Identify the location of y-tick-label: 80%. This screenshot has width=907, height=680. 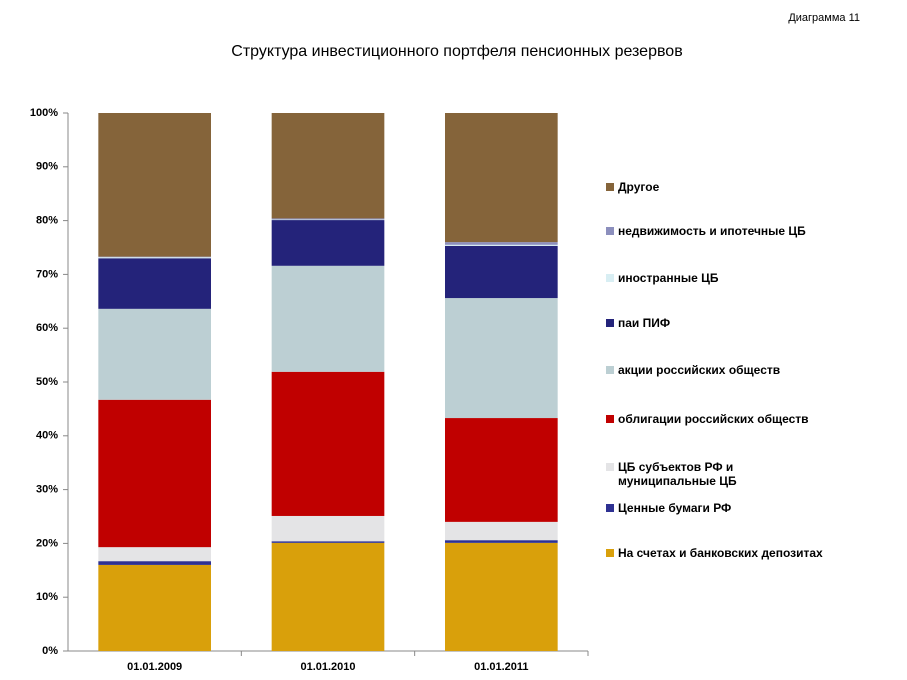
(47, 221).